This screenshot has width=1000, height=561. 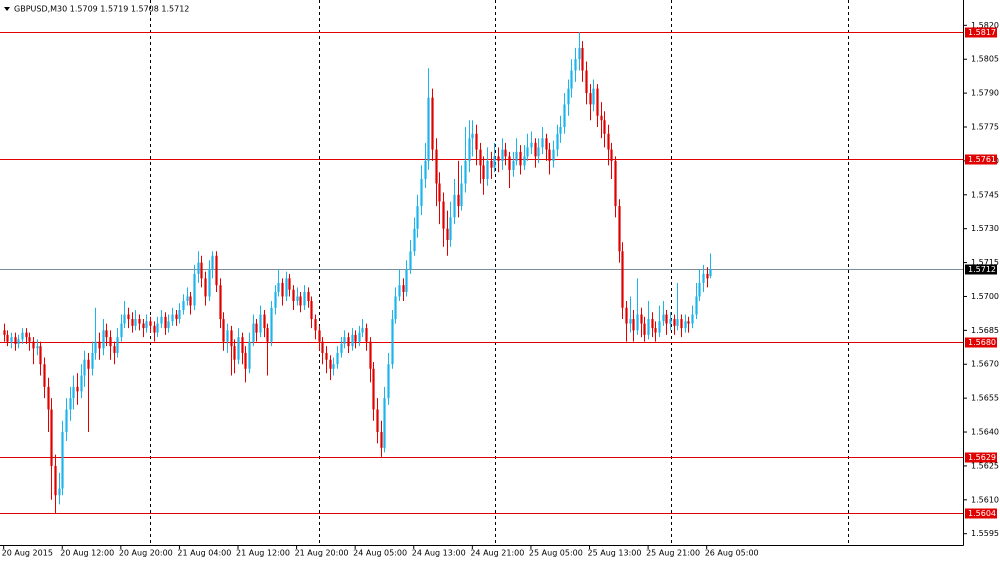 What do you see at coordinates (985, 25) in the screenshot?
I see `y-tick-label: 1.5820` at bounding box center [985, 25].